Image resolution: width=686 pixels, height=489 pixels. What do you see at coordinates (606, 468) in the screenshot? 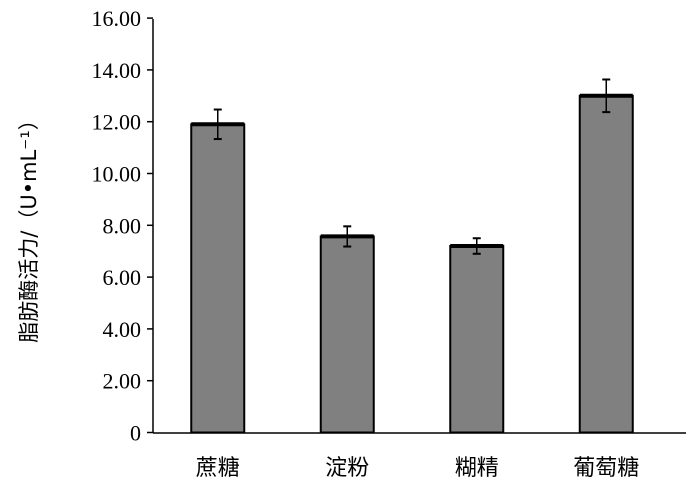
I see `x-category-label: 葡萄糖` at bounding box center [606, 468].